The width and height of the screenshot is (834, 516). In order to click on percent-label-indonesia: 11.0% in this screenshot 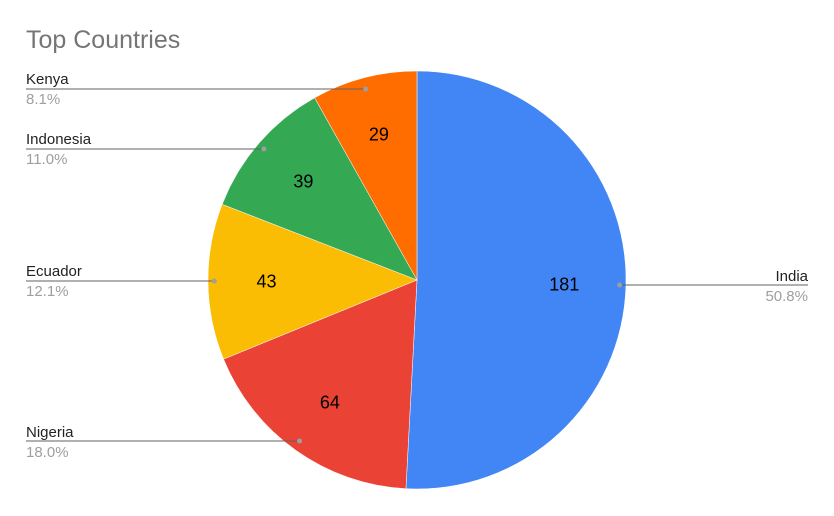, I will do `click(46, 159)`.